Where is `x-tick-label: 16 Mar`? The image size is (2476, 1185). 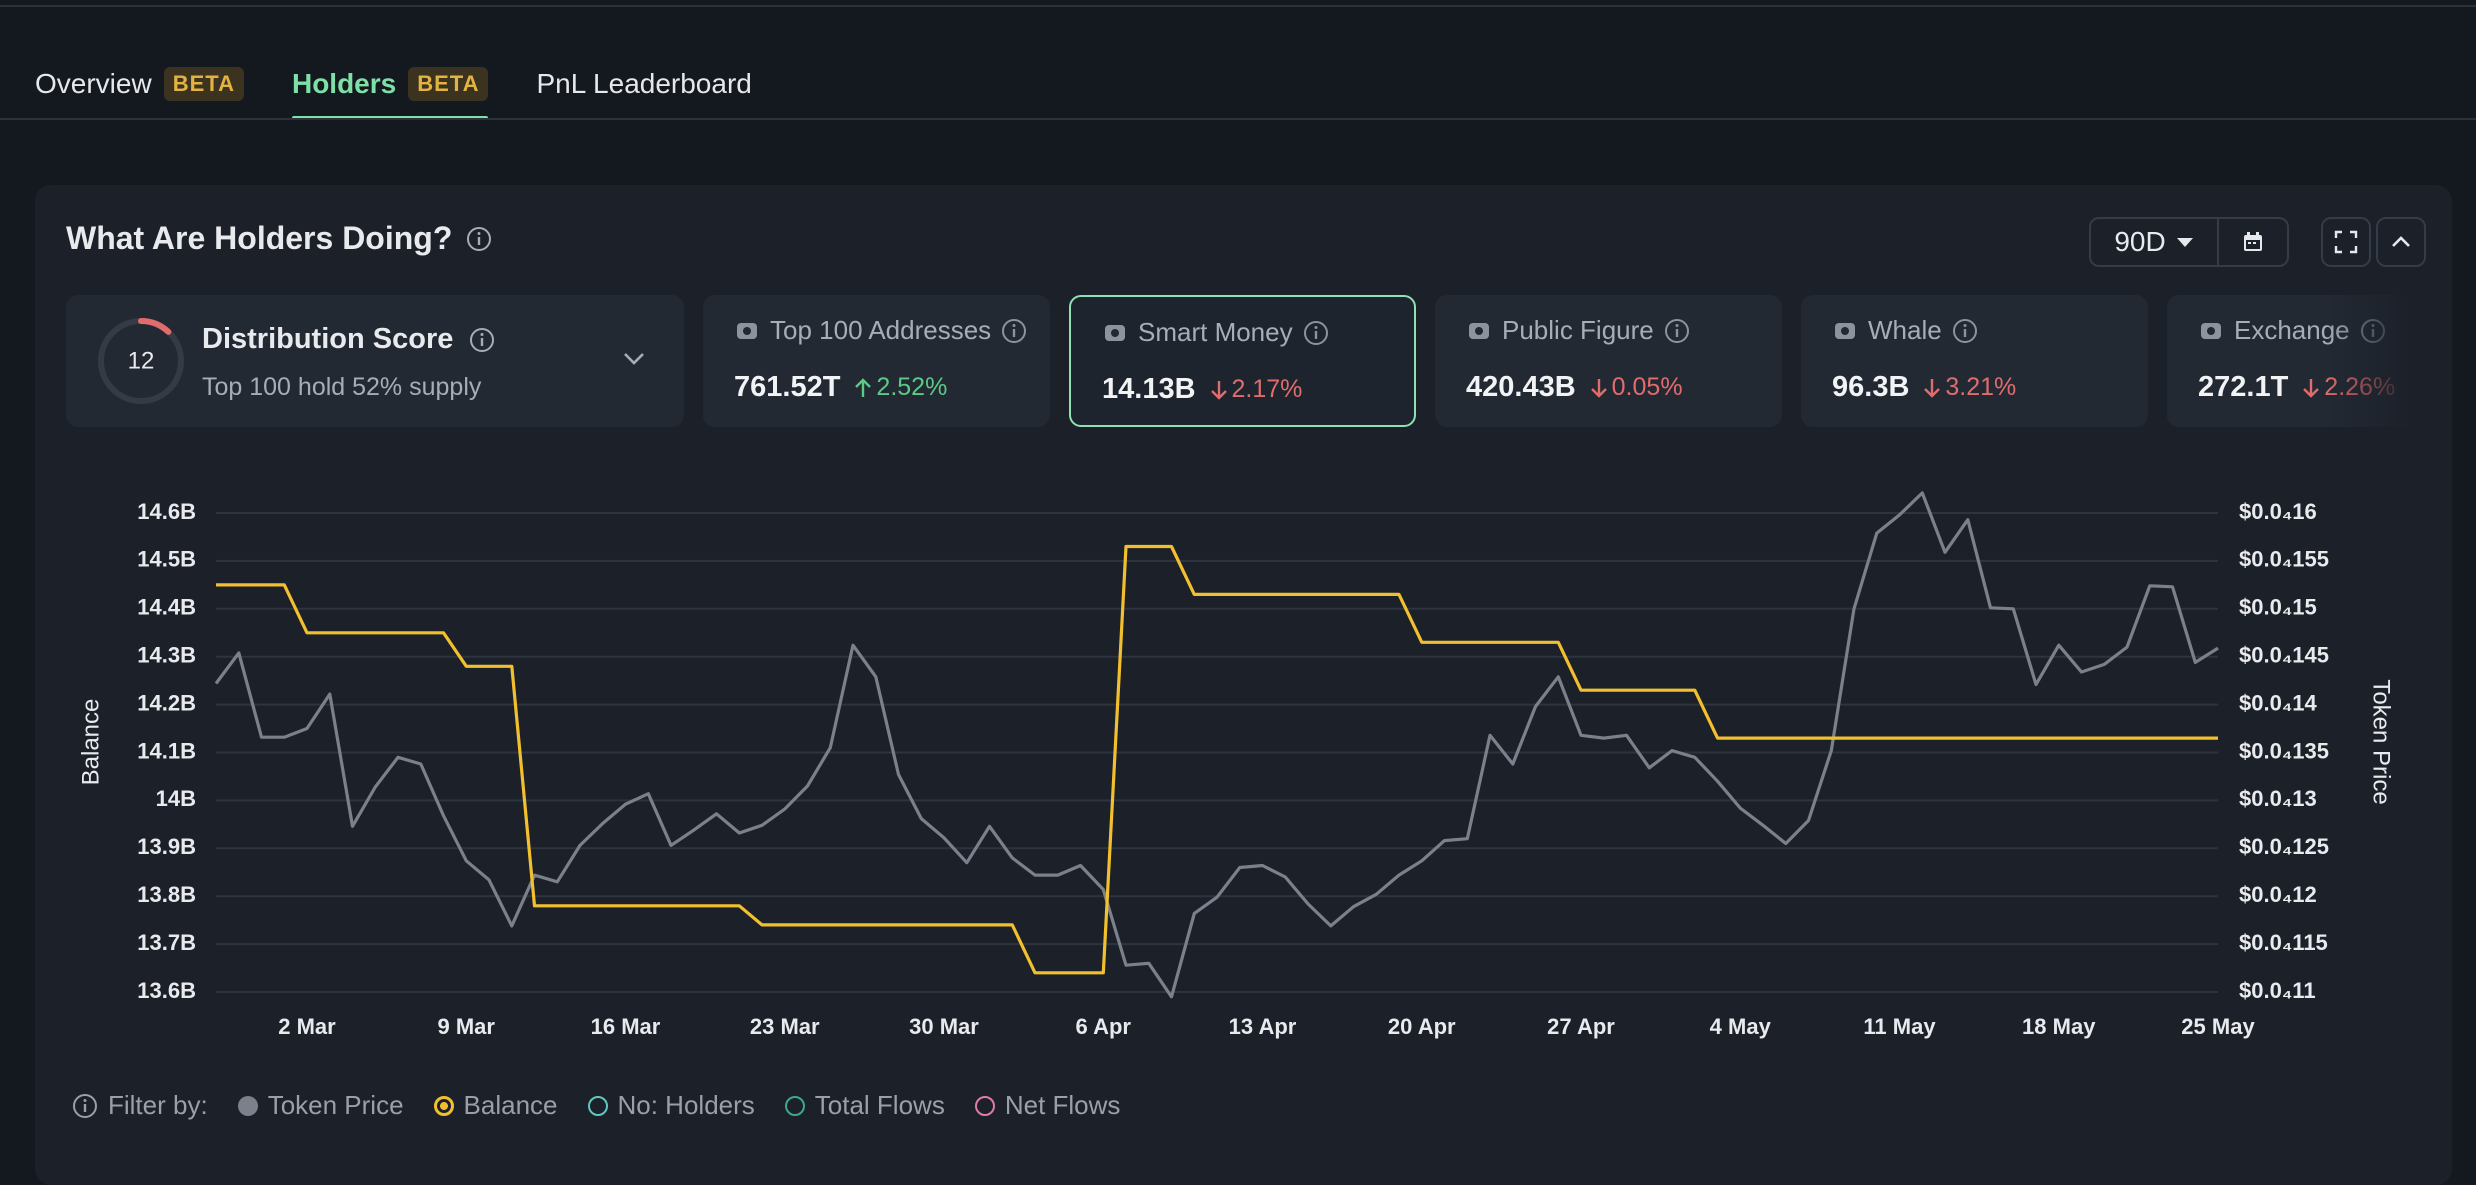 x-tick-label: 16 Mar is located at coordinates (626, 1026).